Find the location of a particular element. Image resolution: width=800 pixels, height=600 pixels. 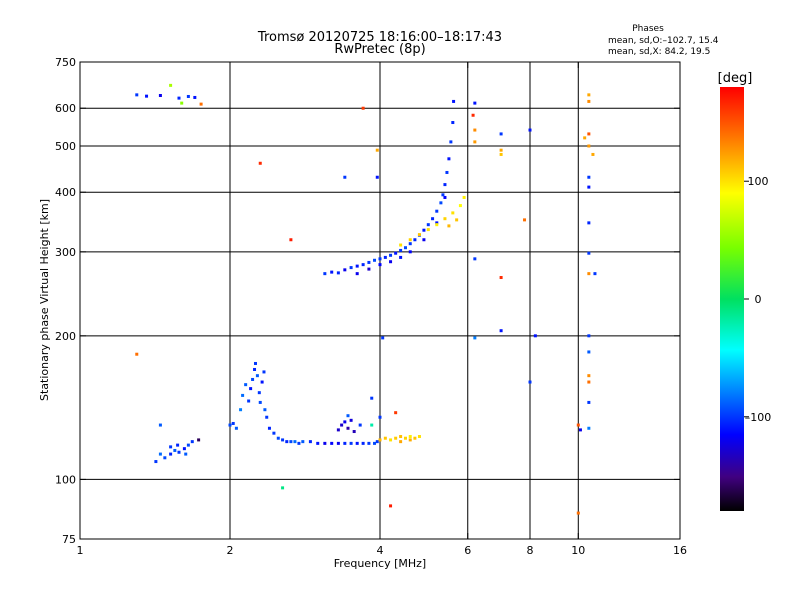

x-tick-label: 8 is located at coordinates (530, 550).